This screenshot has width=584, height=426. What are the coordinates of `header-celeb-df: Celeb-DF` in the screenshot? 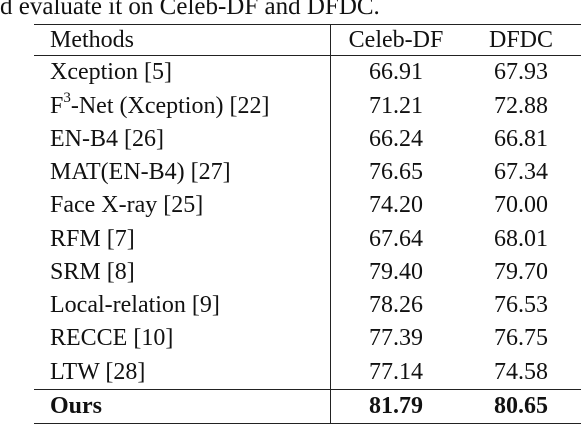 It's located at (395, 41).